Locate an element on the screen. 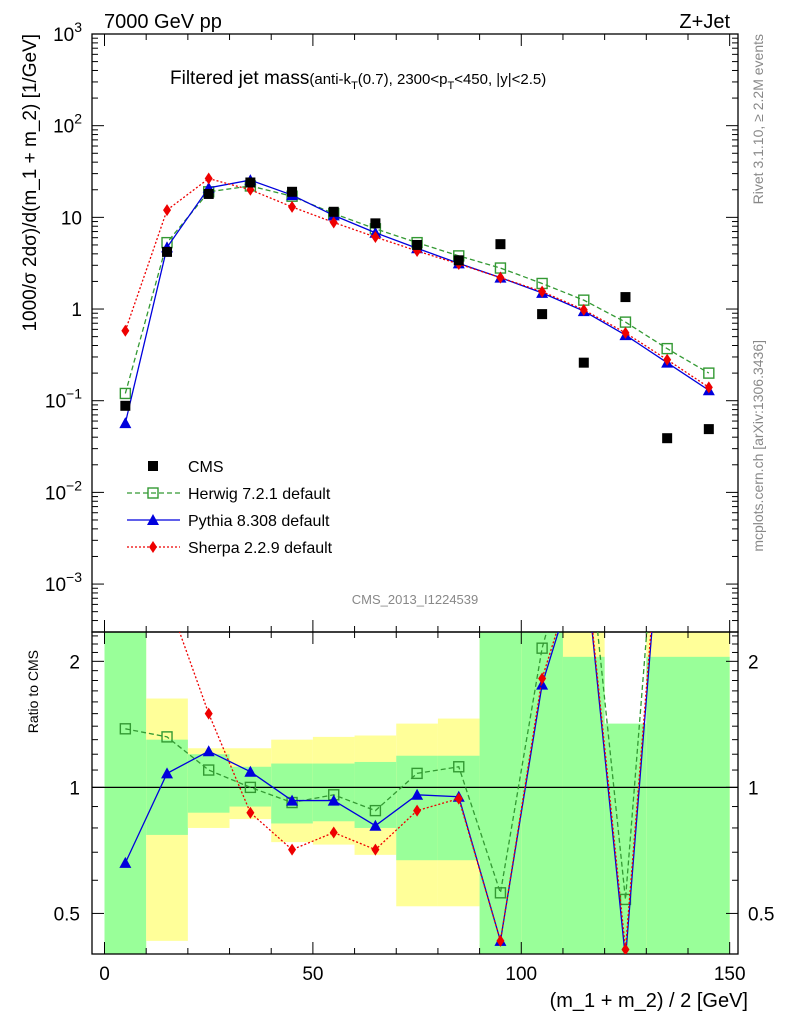 This screenshot has width=786, height=1024. rivet-label: Rivet 3.1.10, ≥ 2.2M events is located at coordinates (758, 119).